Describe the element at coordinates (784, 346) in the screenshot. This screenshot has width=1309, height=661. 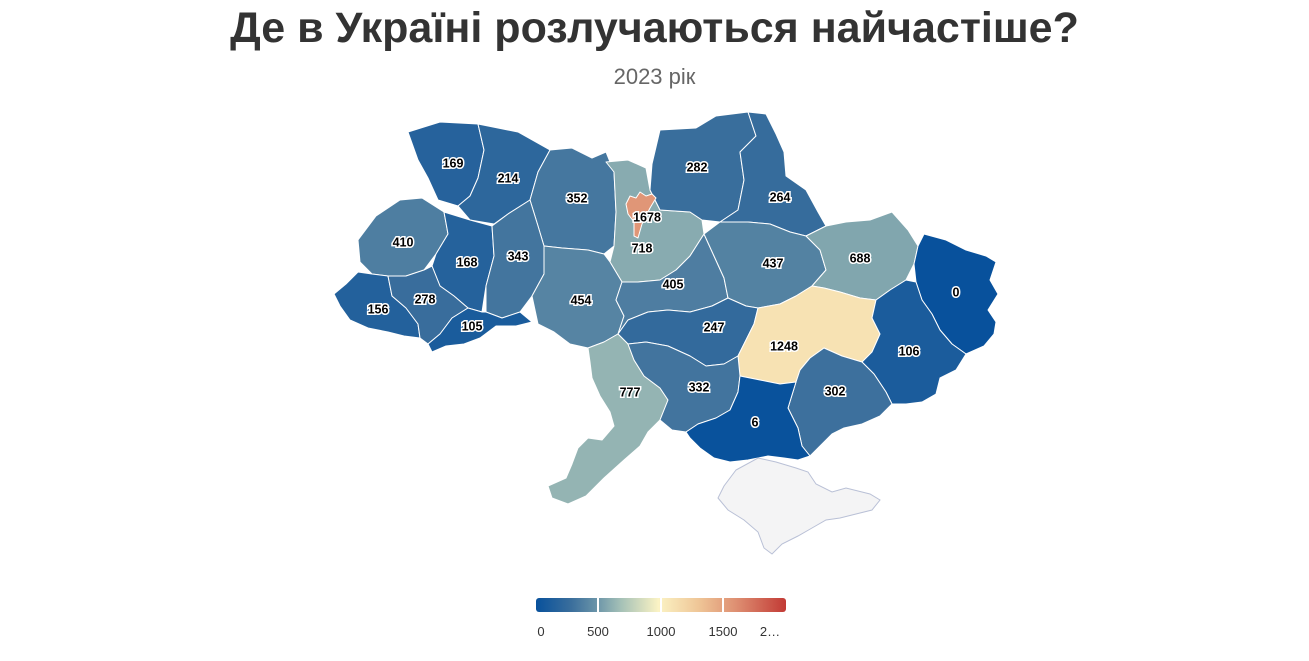
I see `region-value-label: 1248` at that location.